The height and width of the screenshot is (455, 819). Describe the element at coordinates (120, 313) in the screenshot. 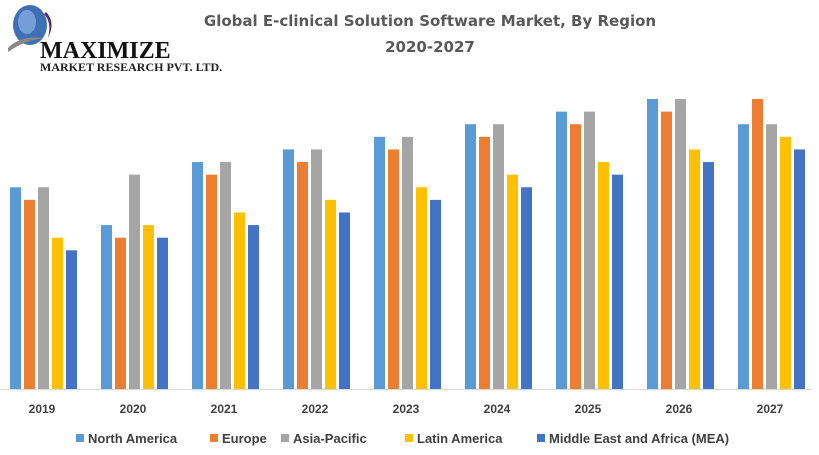

I see `bar-2020-europe` at that location.